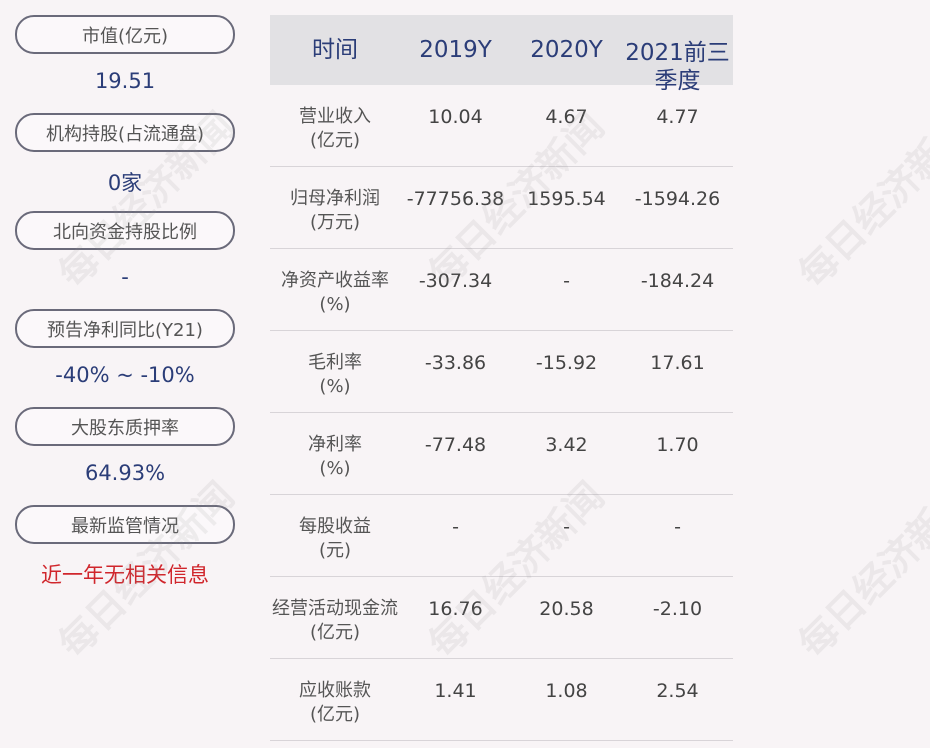  What do you see at coordinates (125, 575) in the screenshot?
I see `regulatory-status-value: 近一年无相关信息` at bounding box center [125, 575].